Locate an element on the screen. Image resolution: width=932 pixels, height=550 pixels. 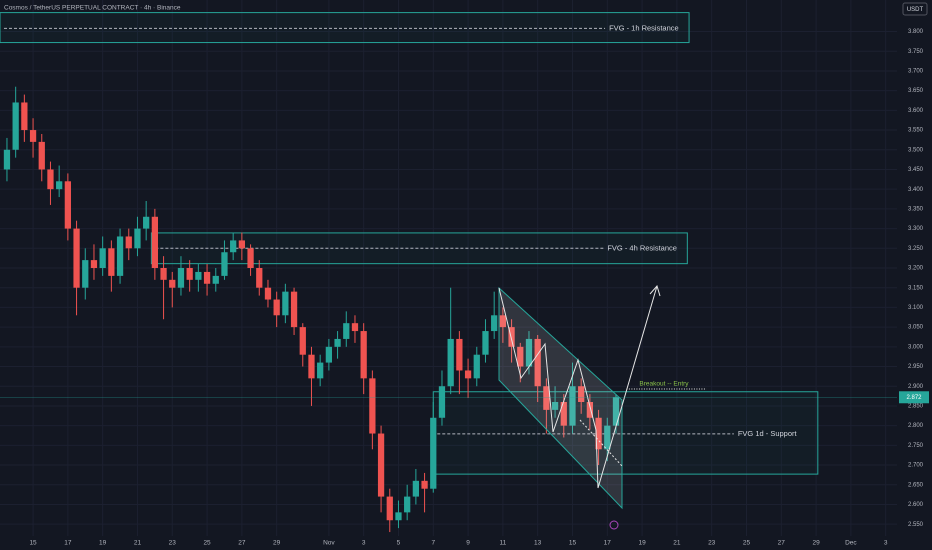
zigzag is located at coordinates (578, 387).